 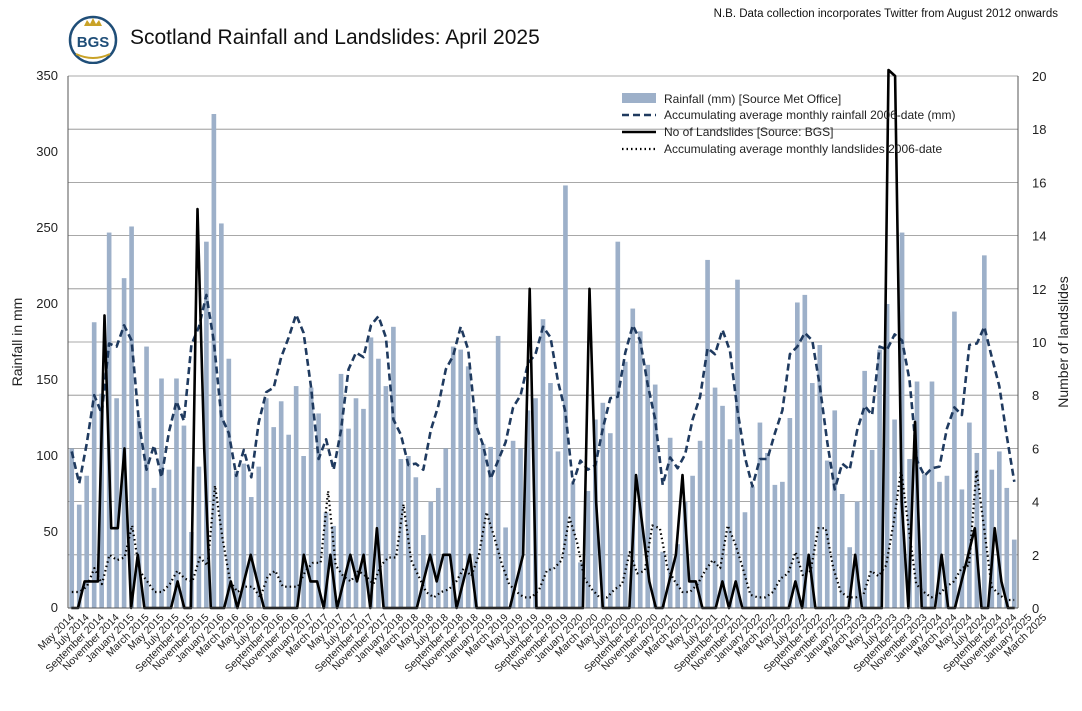 What do you see at coordinates (1035, 395) in the screenshot?
I see `right-axis-tick-label: 8` at bounding box center [1035, 395].